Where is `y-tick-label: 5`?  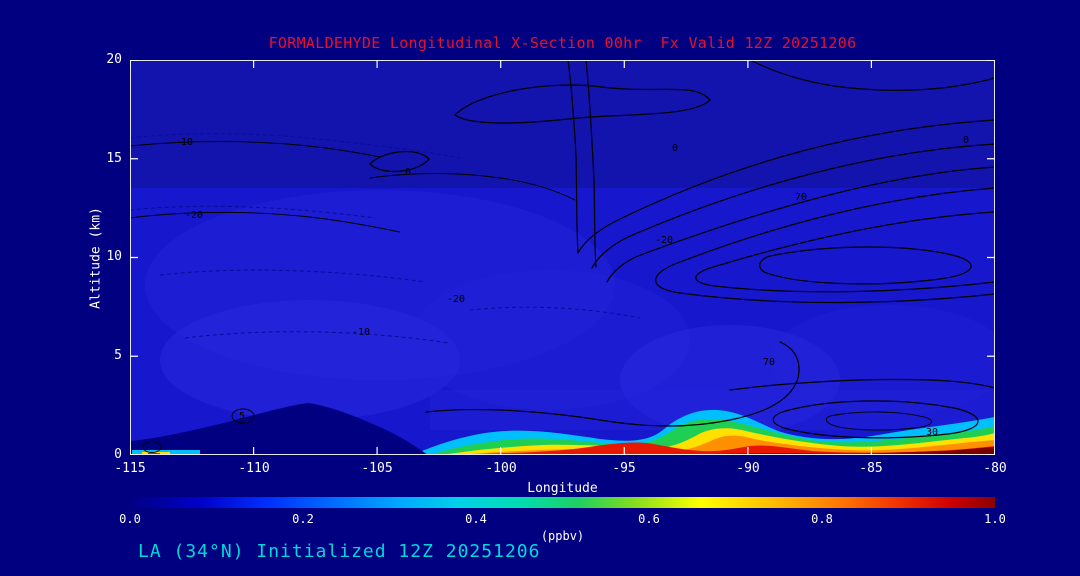 y-tick-label: 5 is located at coordinates (118, 355).